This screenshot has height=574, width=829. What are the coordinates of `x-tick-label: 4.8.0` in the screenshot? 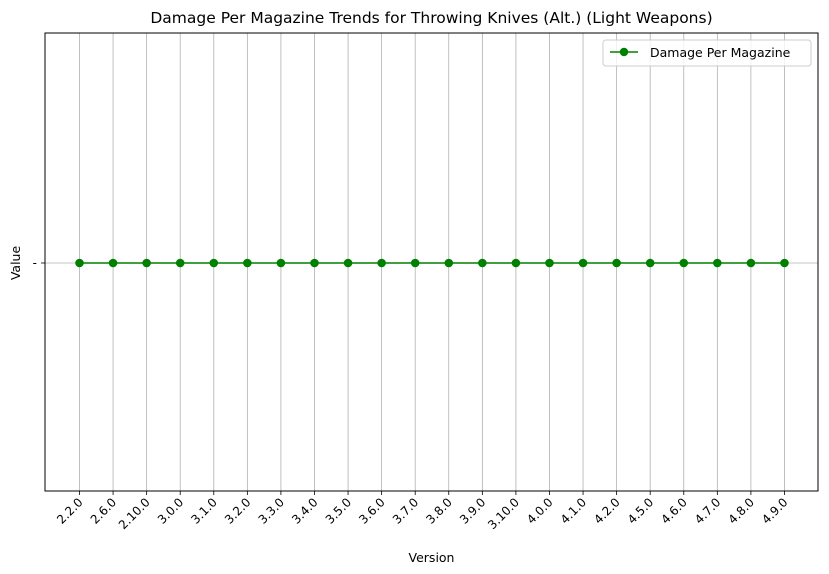 It's located at (741, 510).